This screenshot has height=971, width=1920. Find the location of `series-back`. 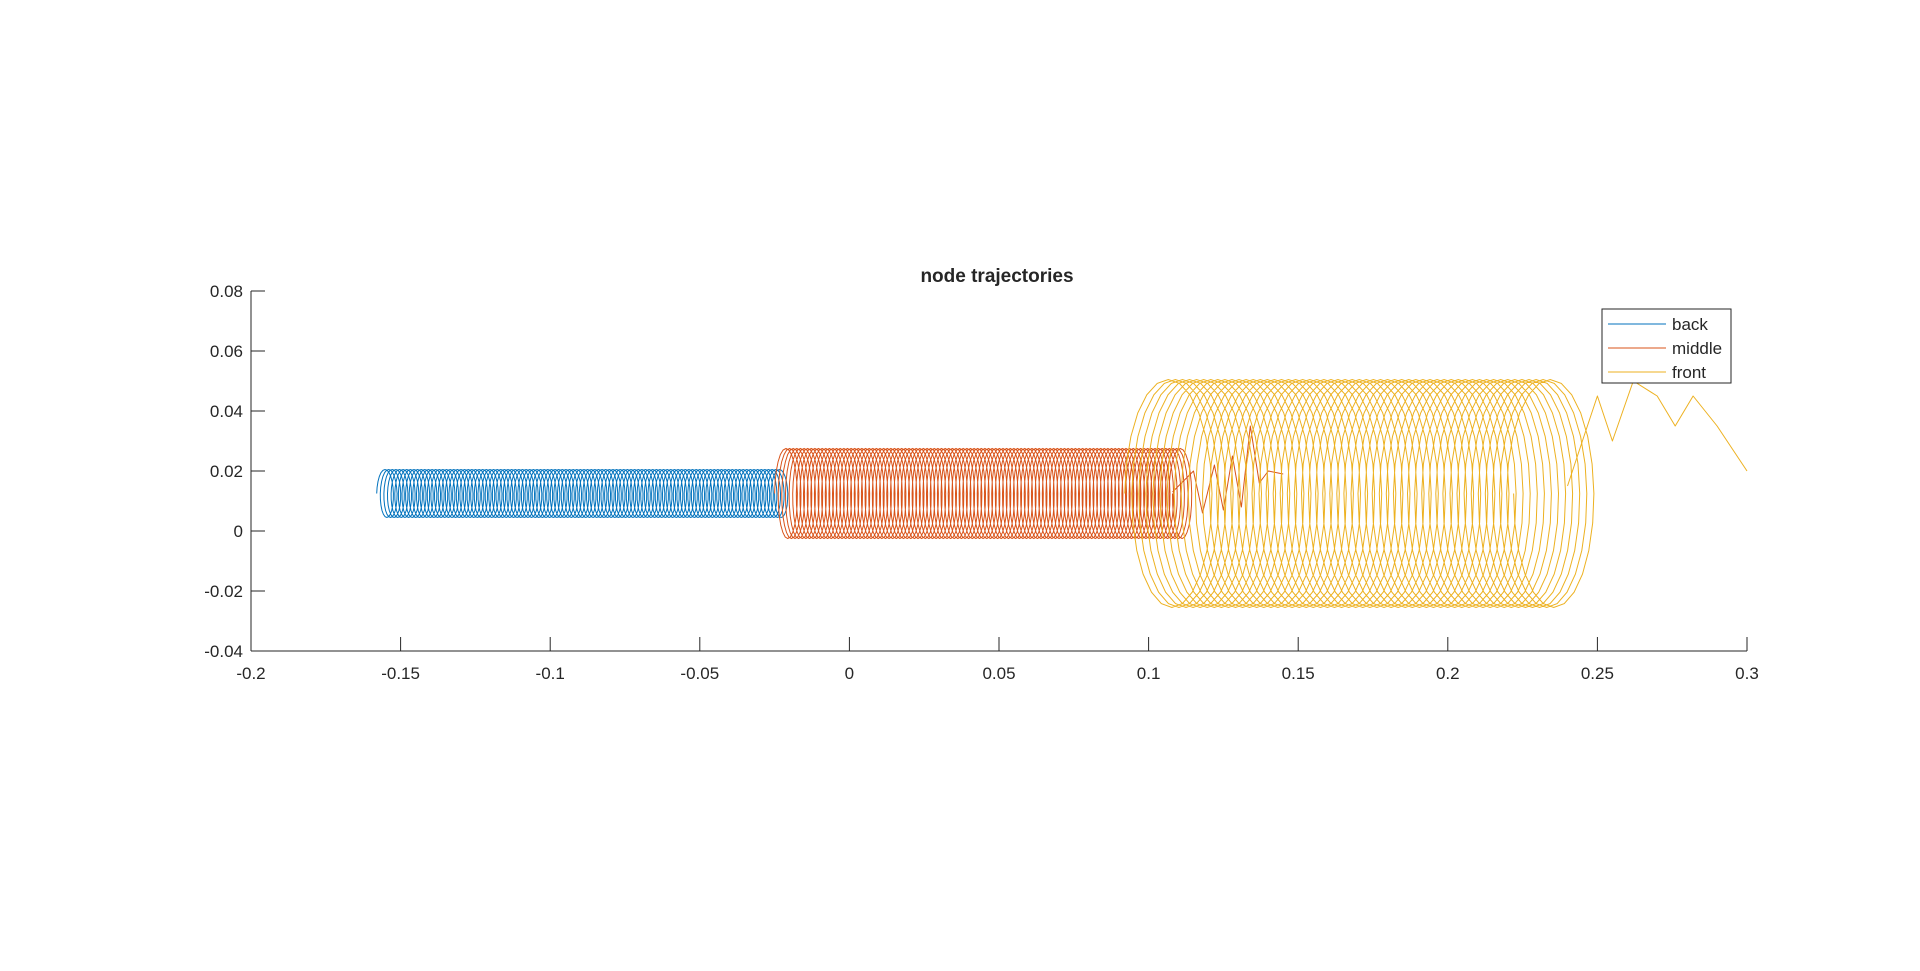

series-back is located at coordinates (582, 493).